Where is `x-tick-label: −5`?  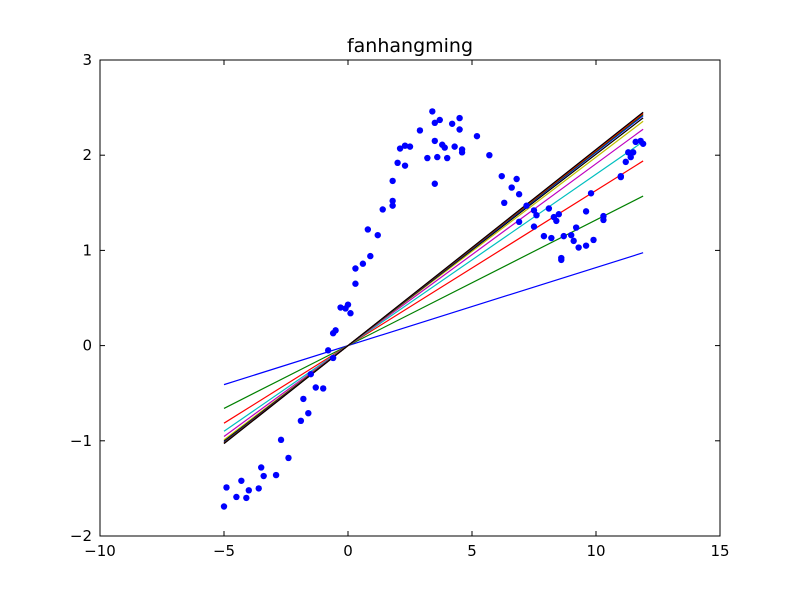 x-tick-label: −5 is located at coordinates (224, 551).